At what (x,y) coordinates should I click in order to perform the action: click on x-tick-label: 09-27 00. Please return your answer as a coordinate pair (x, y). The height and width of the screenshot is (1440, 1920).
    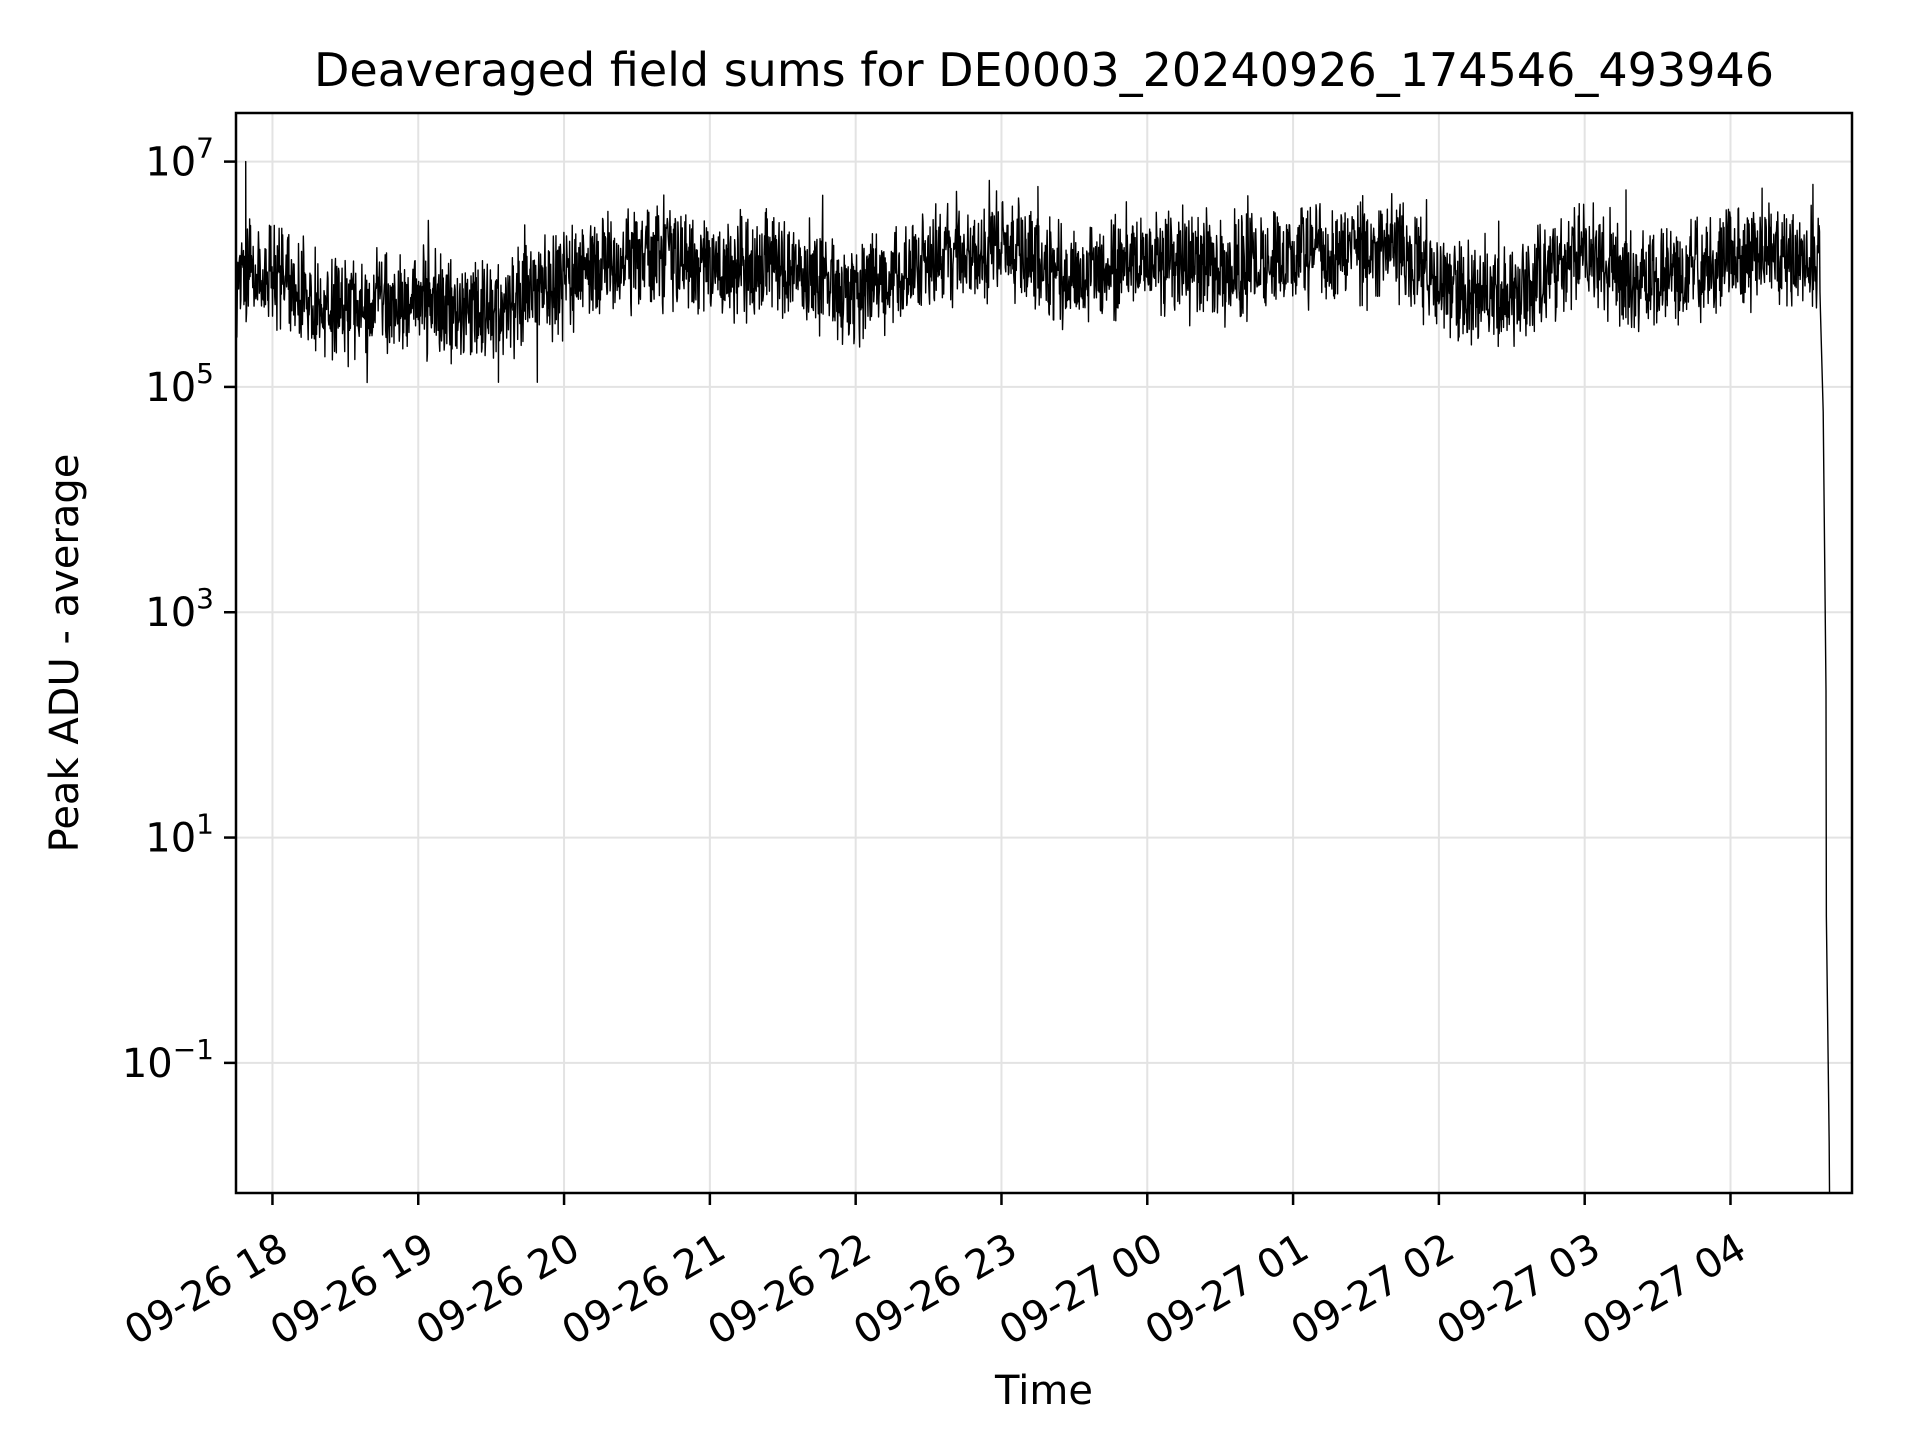
    Looking at the image, I should click on (1081, 1290).